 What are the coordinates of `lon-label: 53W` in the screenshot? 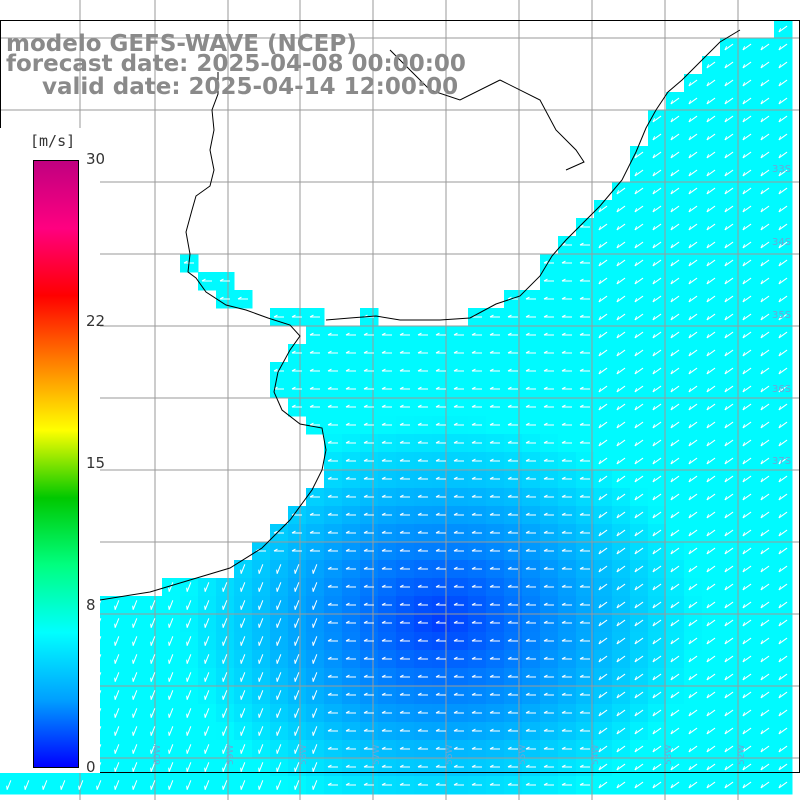 It's located at (669, 755).